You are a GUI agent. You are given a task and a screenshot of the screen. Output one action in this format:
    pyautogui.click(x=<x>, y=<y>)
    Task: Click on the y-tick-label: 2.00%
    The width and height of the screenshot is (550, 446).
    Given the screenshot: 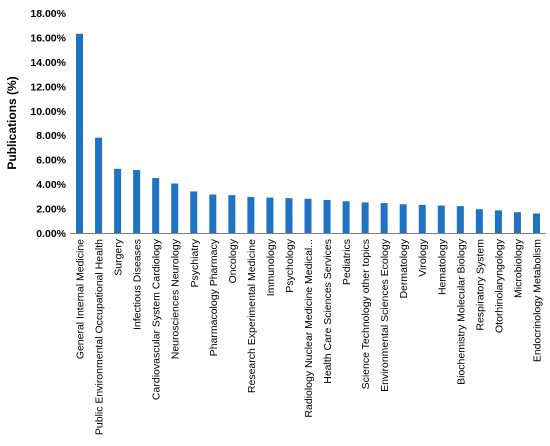 What is the action you would take?
    pyautogui.click(x=51, y=210)
    